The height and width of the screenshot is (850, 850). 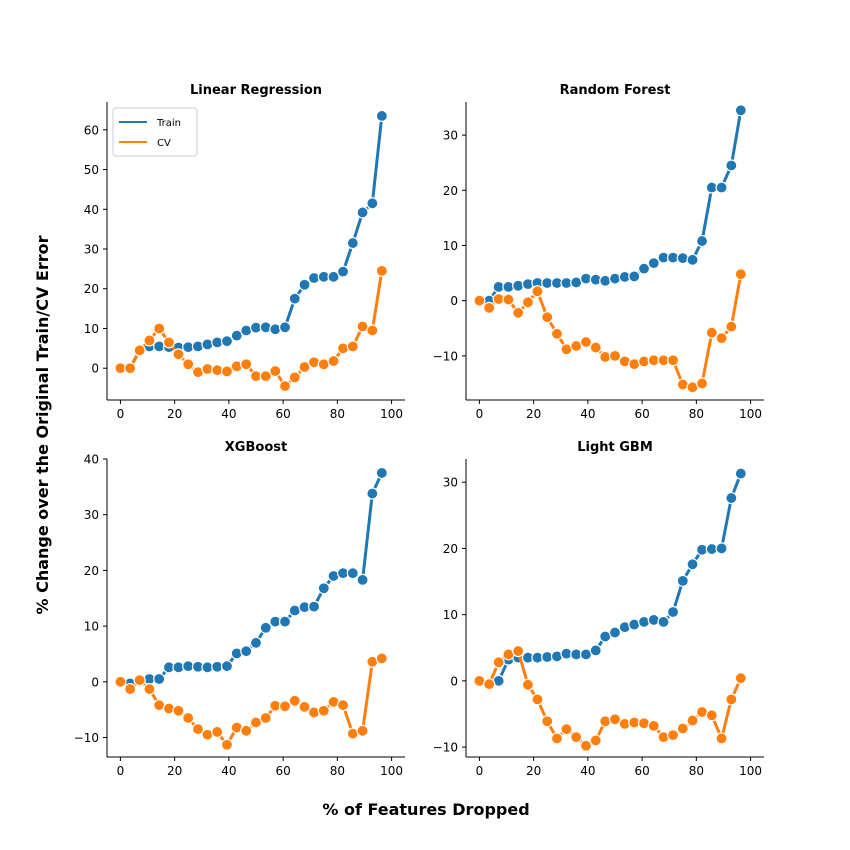 What do you see at coordinates (425, 809) in the screenshot?
I see `x-axis-label: % of Features Dropped` at bounding box center [425, 809].